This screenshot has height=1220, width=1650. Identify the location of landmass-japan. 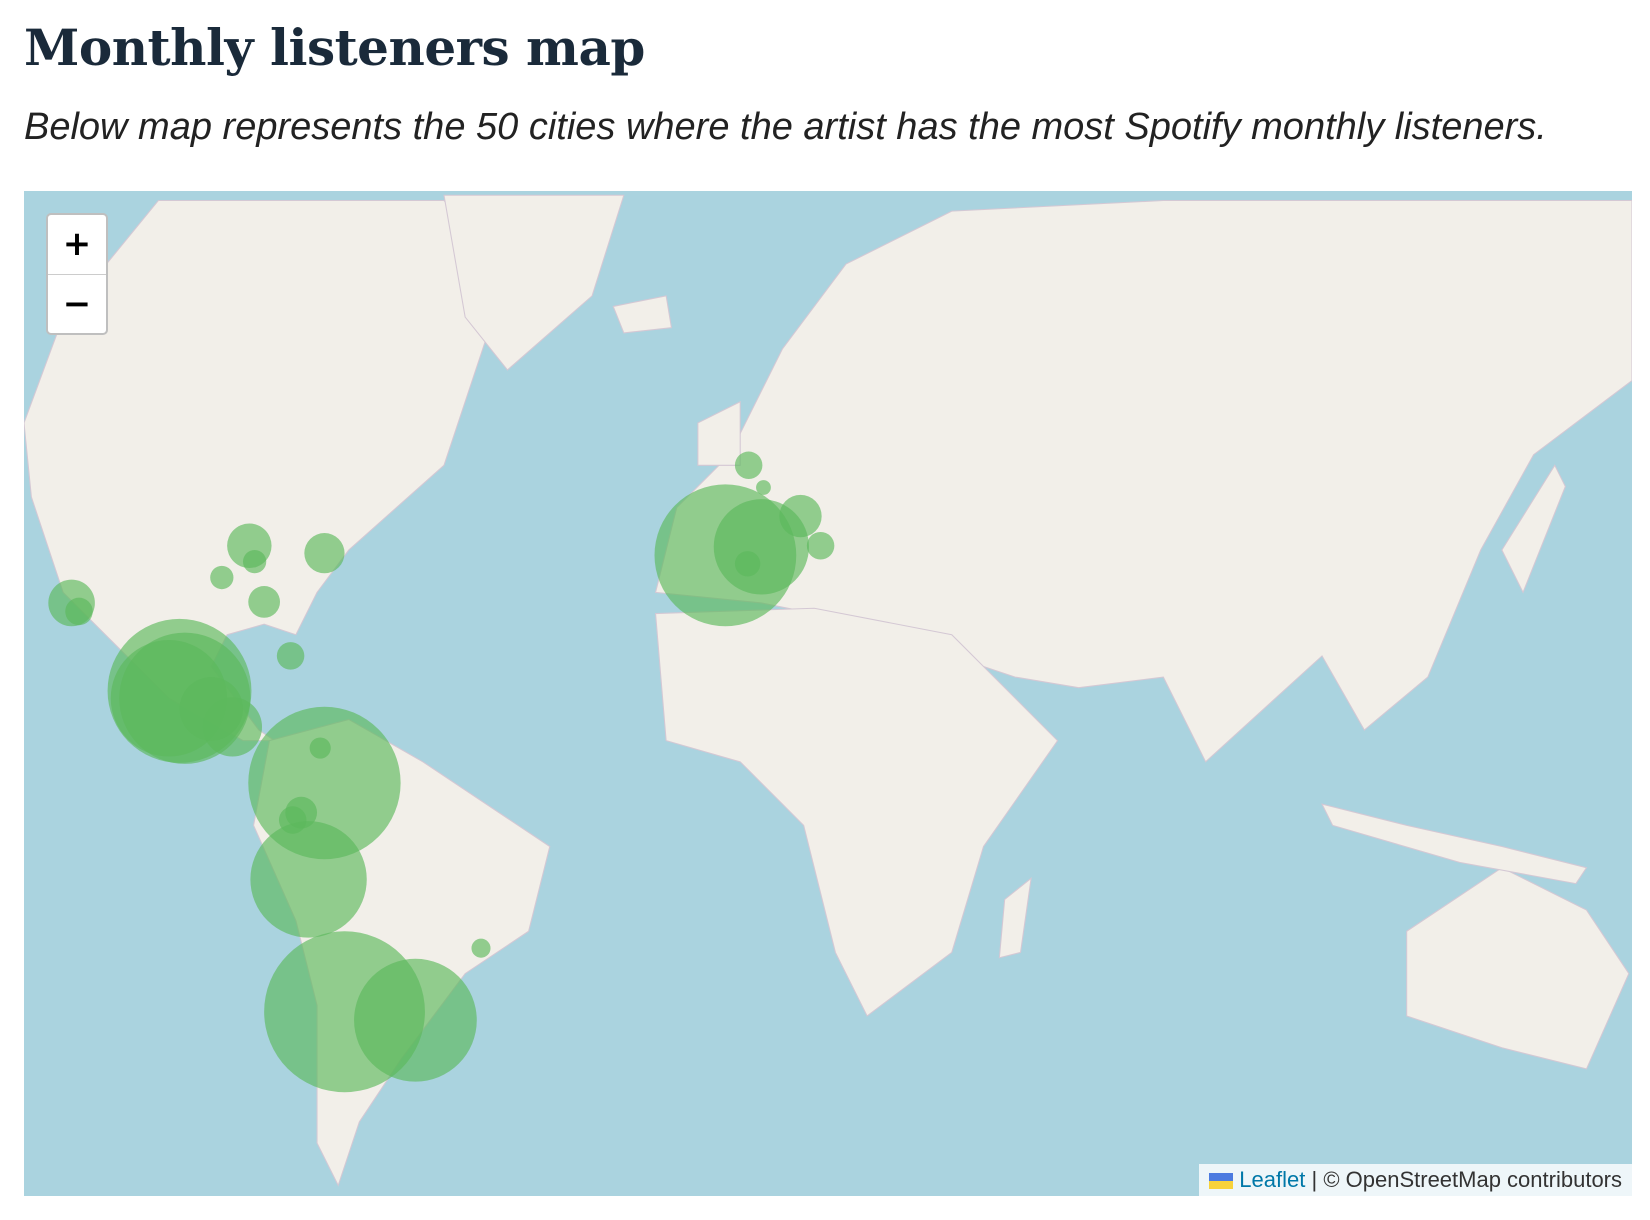
(1533, 529).